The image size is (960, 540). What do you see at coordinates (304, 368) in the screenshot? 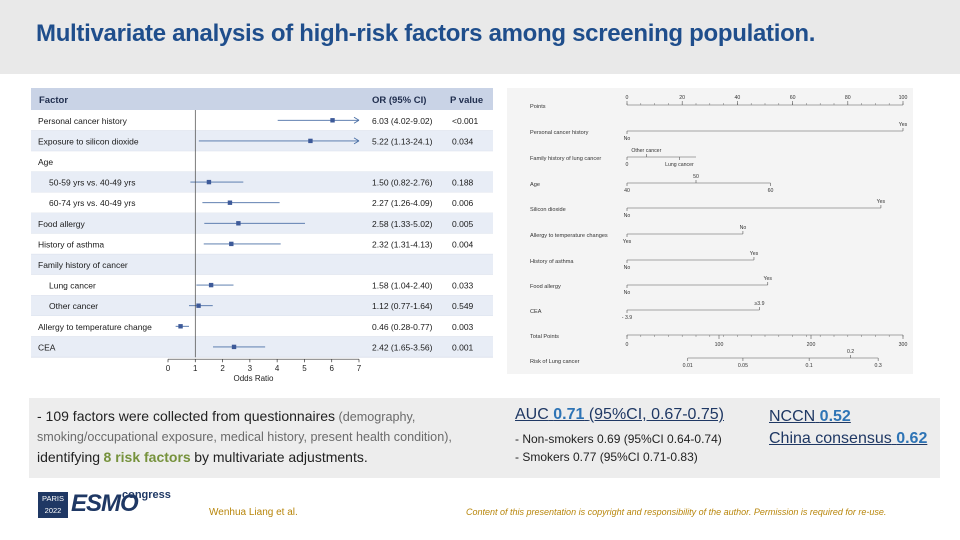
I see `forest-x-tick-label: 5` at bounding box center [304, 368].